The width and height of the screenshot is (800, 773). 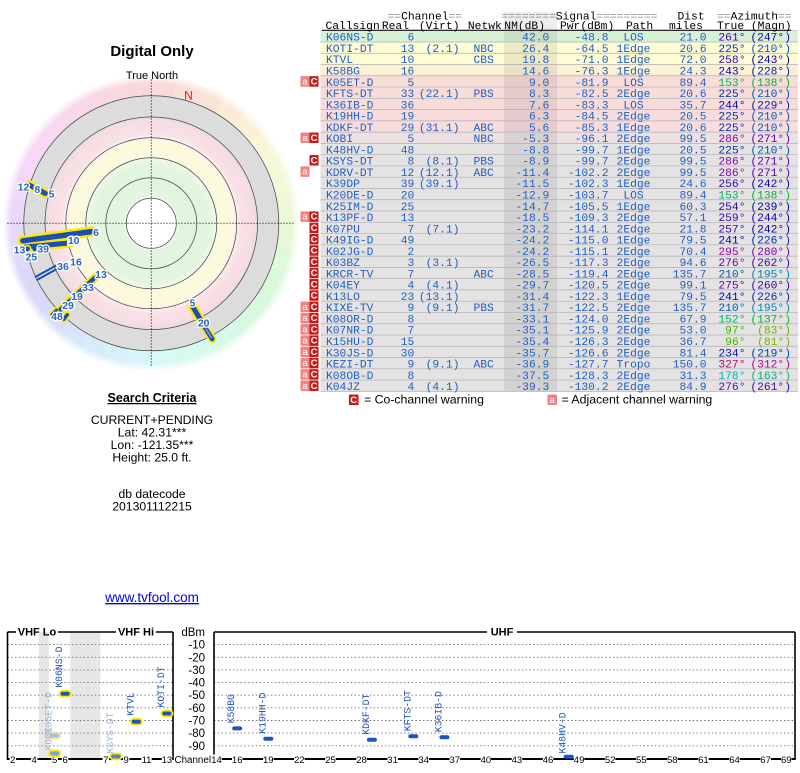 What do you see at coordinates (633, 106) in the screenshot?
I see `svg-text: LOS` at bounding box center [633, 106].